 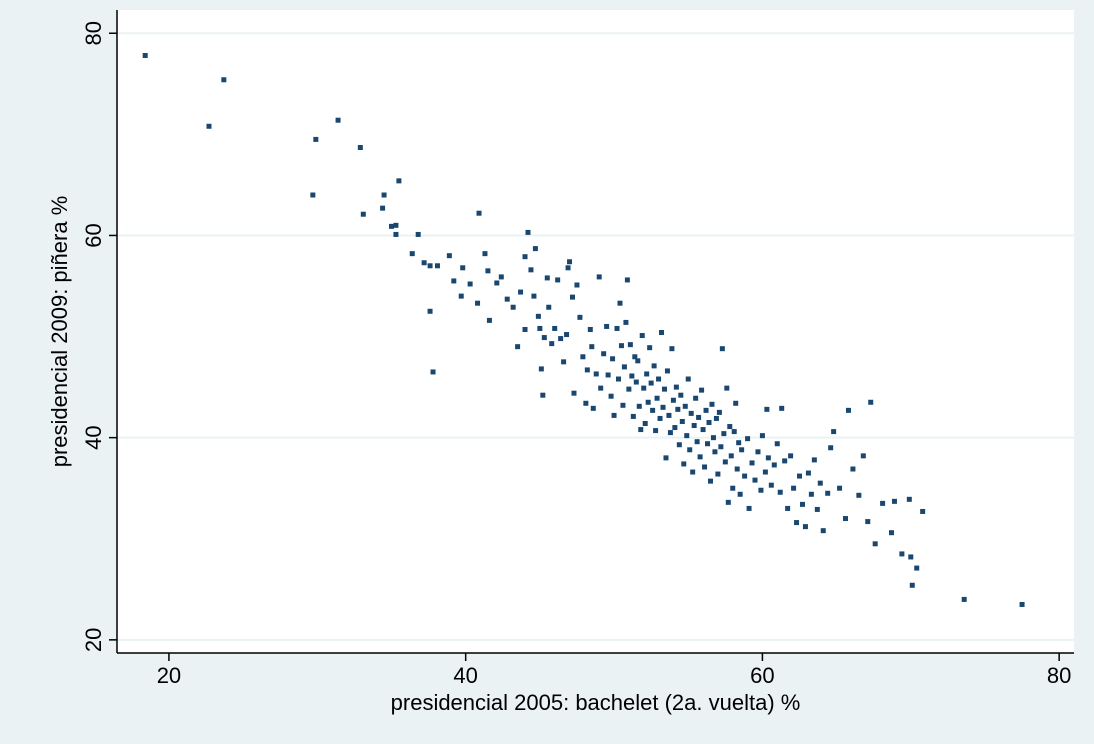 I want to click on y-tick-label: 80, so click(x=93, y=33).